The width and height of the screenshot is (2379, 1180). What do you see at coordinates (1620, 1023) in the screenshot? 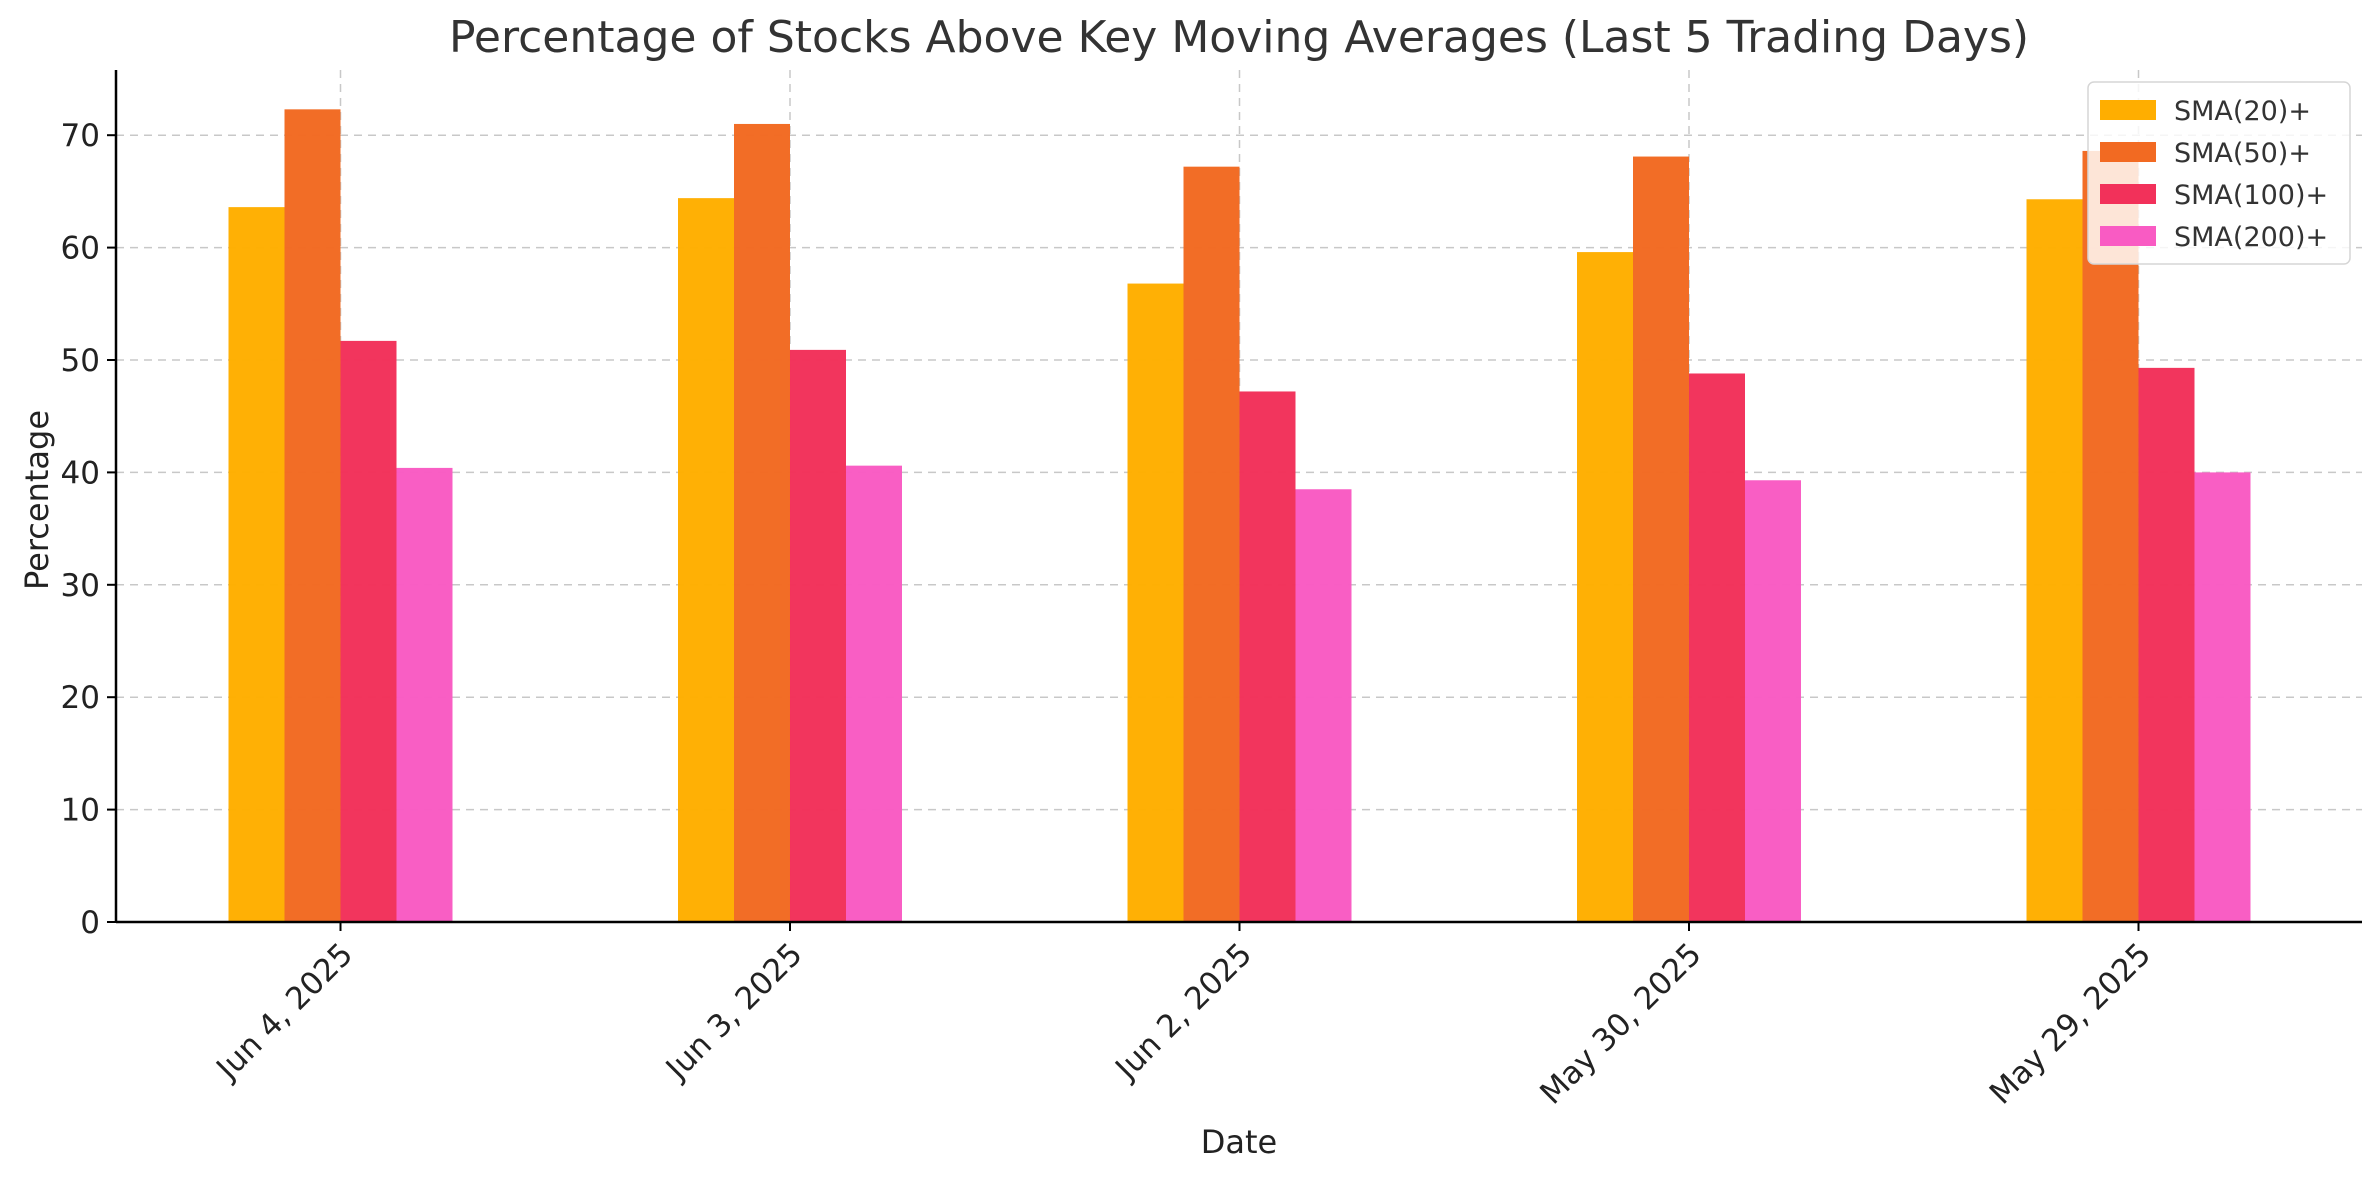
I see `x-tick-label: May 30, 2025` at bounding box center [1620, 1023].